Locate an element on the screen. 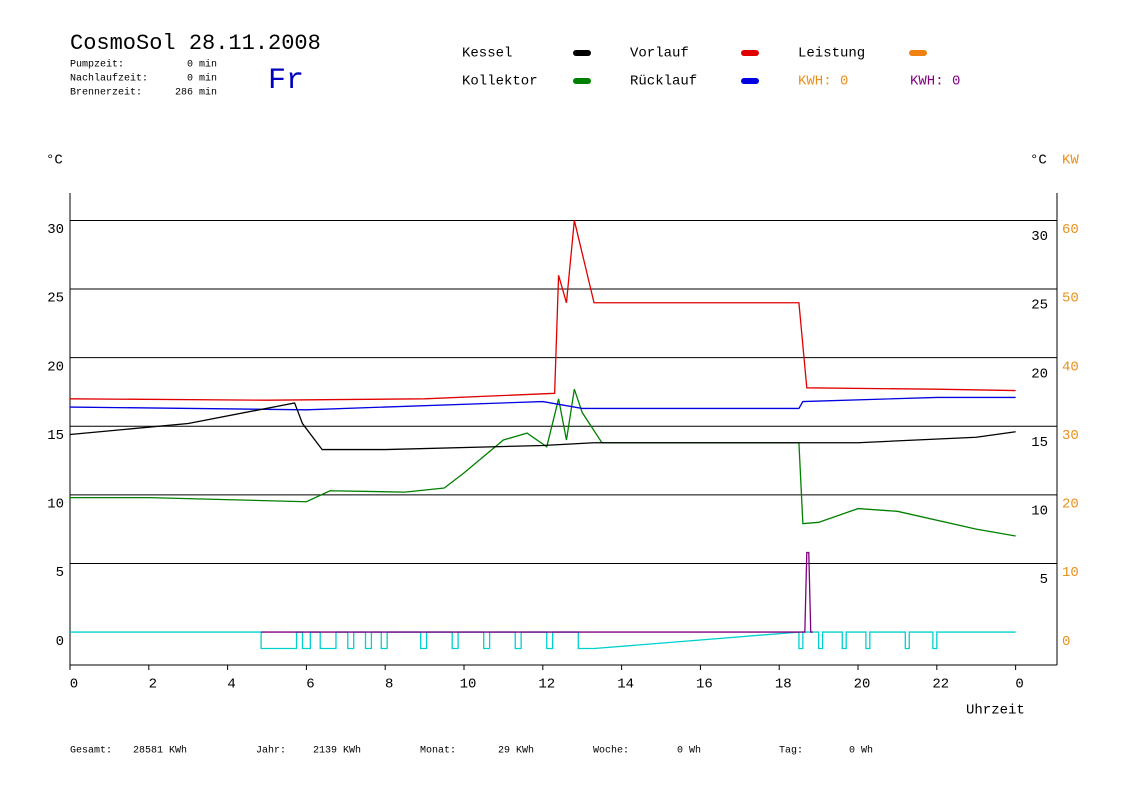 The width and height of the screenshot is (1148, 812). x-tick-label: 10 is located at coordinates (468, 685).